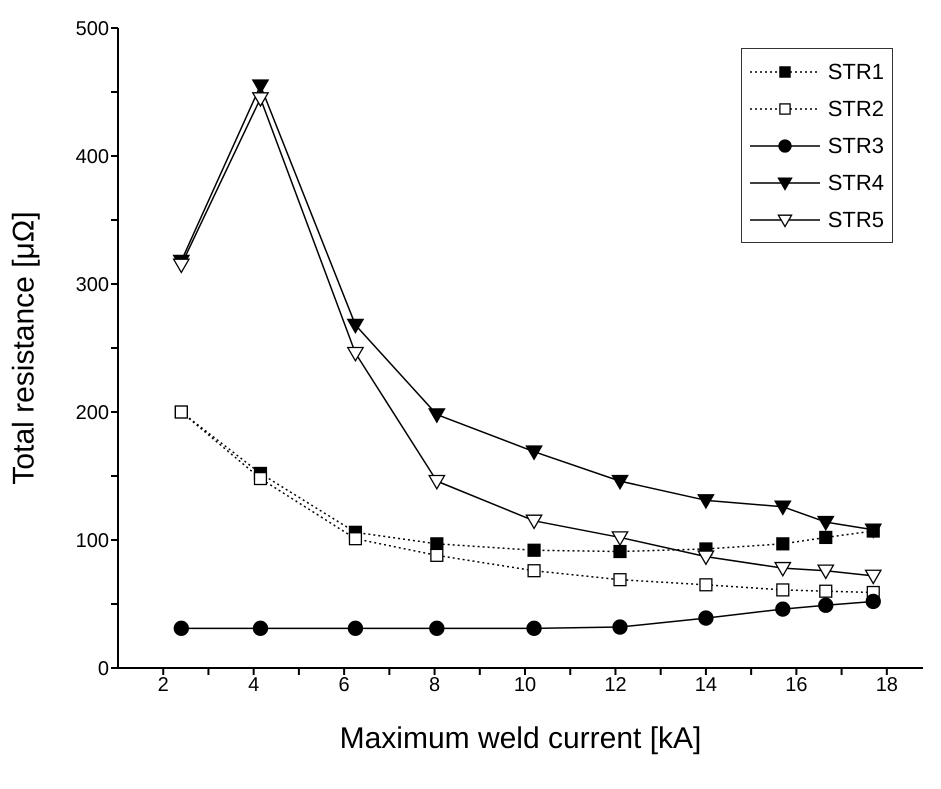  What do you see at coordinates (24, 348) in the screenshot?
I see `y-axis-title: Total resistance [μΩ]` at bounding box center [24, 348].